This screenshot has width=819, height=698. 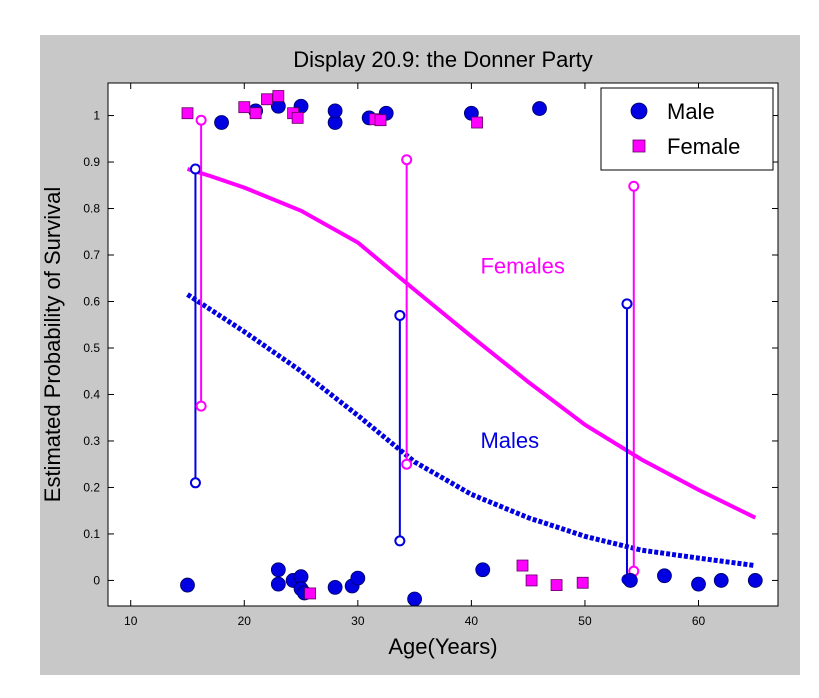 What do you see at coordinates (509, 440) in the screenshot?
I see `males-annotation: Males` at bounding box center [509, 440].